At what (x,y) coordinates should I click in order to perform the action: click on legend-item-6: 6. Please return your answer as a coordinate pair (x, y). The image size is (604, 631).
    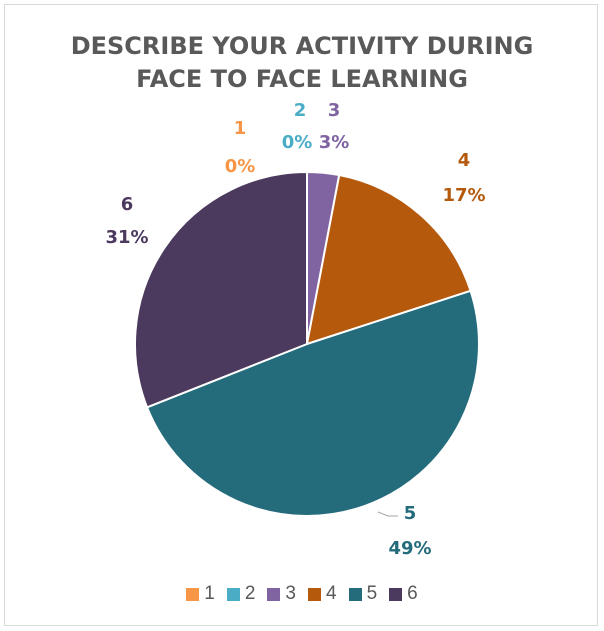
    Looking at the image, I should click on (403, 594).